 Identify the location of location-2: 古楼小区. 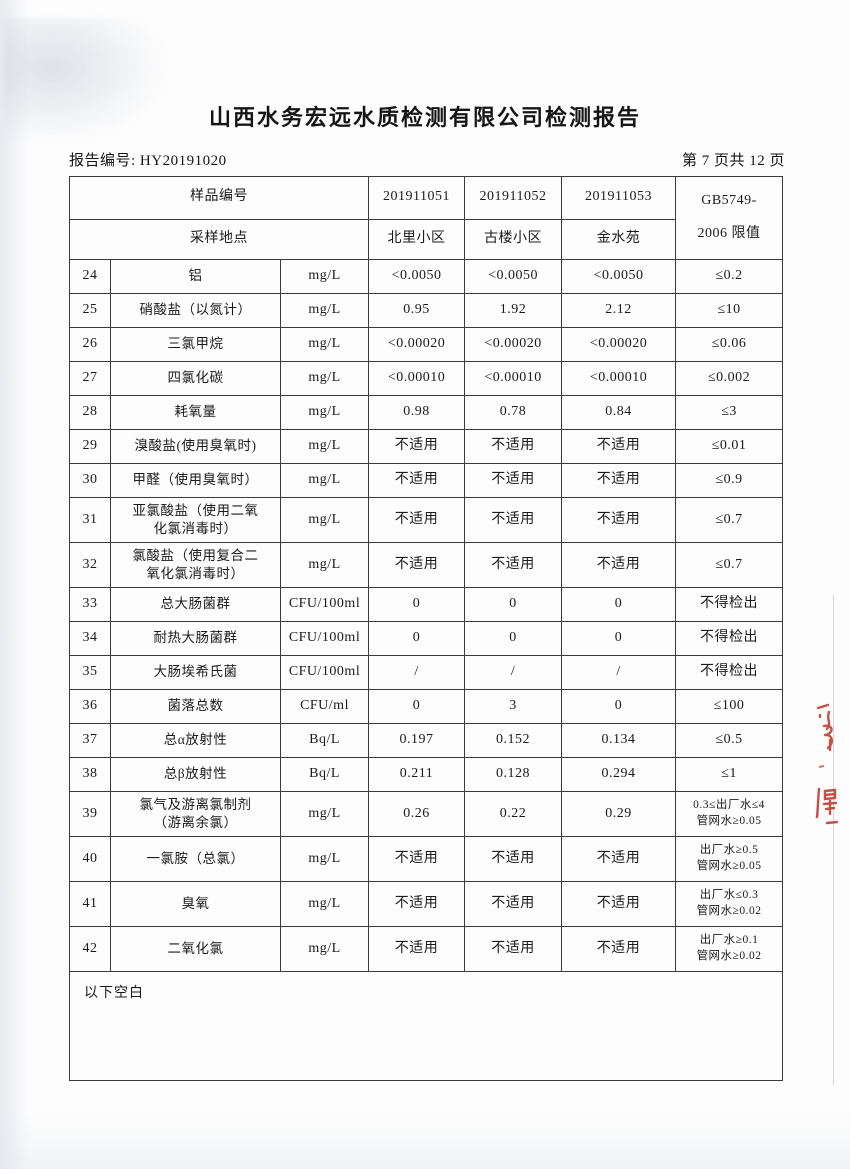
(513, 239).